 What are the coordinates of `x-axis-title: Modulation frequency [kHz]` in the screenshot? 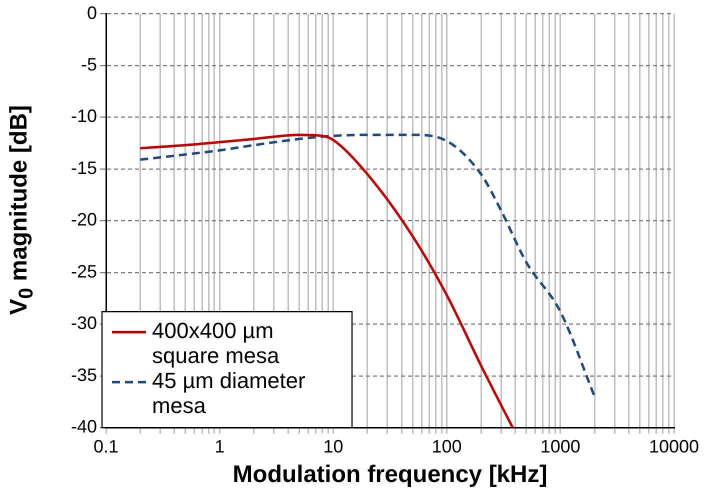 It's located at (390, 474).